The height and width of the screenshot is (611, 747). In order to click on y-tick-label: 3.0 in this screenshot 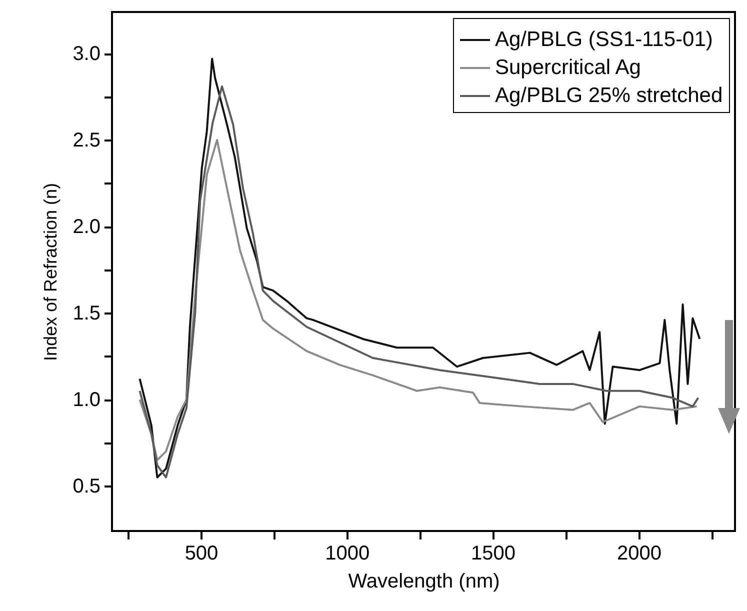, I will do `click(86, 54)`.